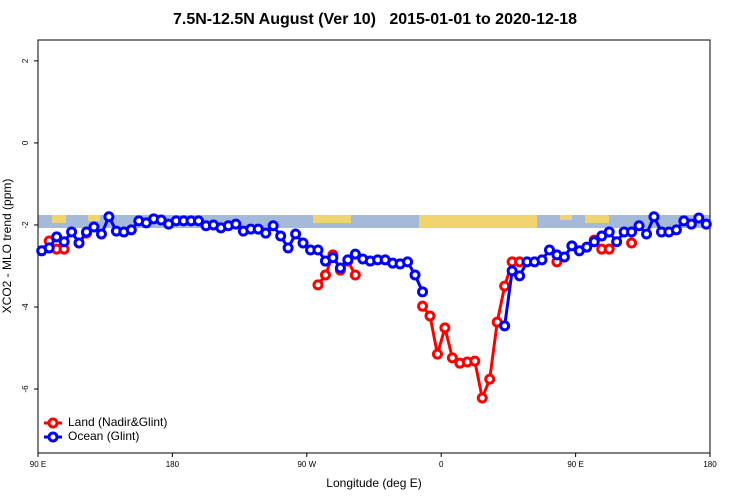 Image resolution: width=750 pixels, height=500 pixels. I want to click on x-axis-label: Longitude (deg E), so click(373, 483).